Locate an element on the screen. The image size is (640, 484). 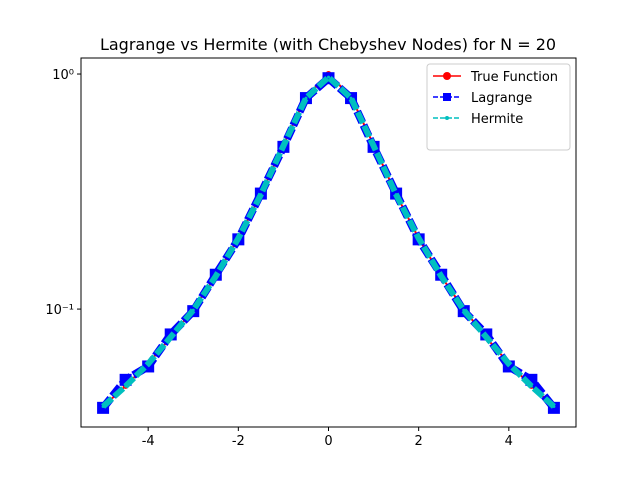
x-tick-label: -4 is located at coordinates (148, 441).